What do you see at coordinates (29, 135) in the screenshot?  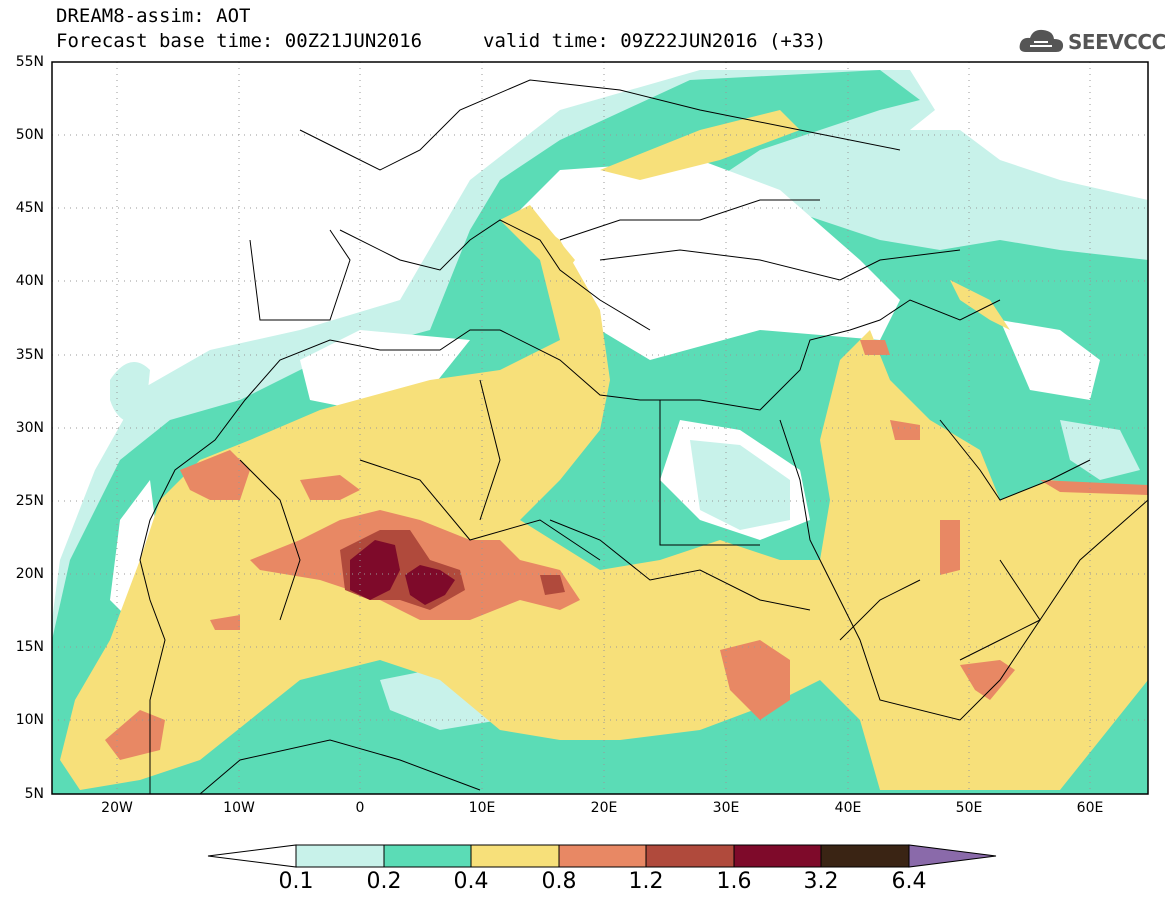 I see `lat-label: 50N` at bounding box center [29, 135].